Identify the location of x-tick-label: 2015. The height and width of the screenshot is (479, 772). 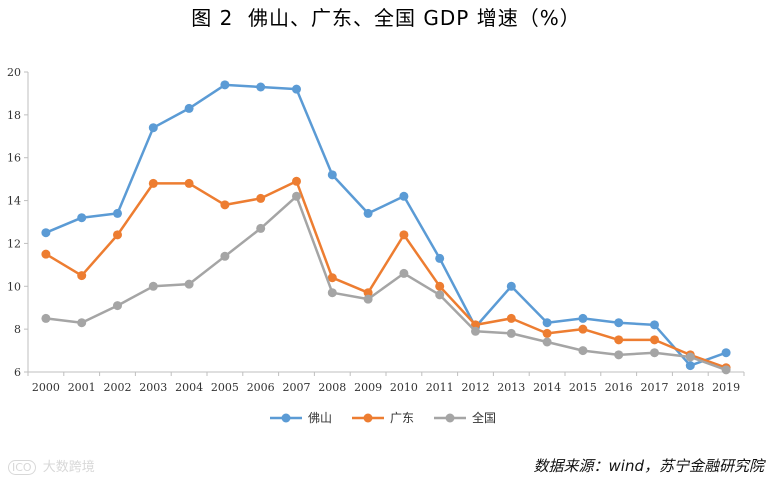
(583, 387).